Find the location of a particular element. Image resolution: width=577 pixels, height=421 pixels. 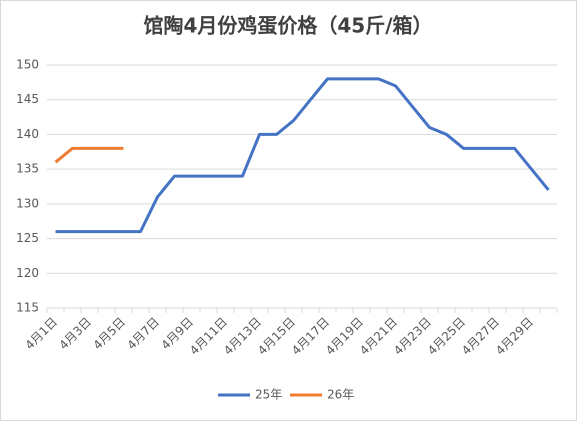

y-tick-label: 115 is located at coordinates (27, 308).